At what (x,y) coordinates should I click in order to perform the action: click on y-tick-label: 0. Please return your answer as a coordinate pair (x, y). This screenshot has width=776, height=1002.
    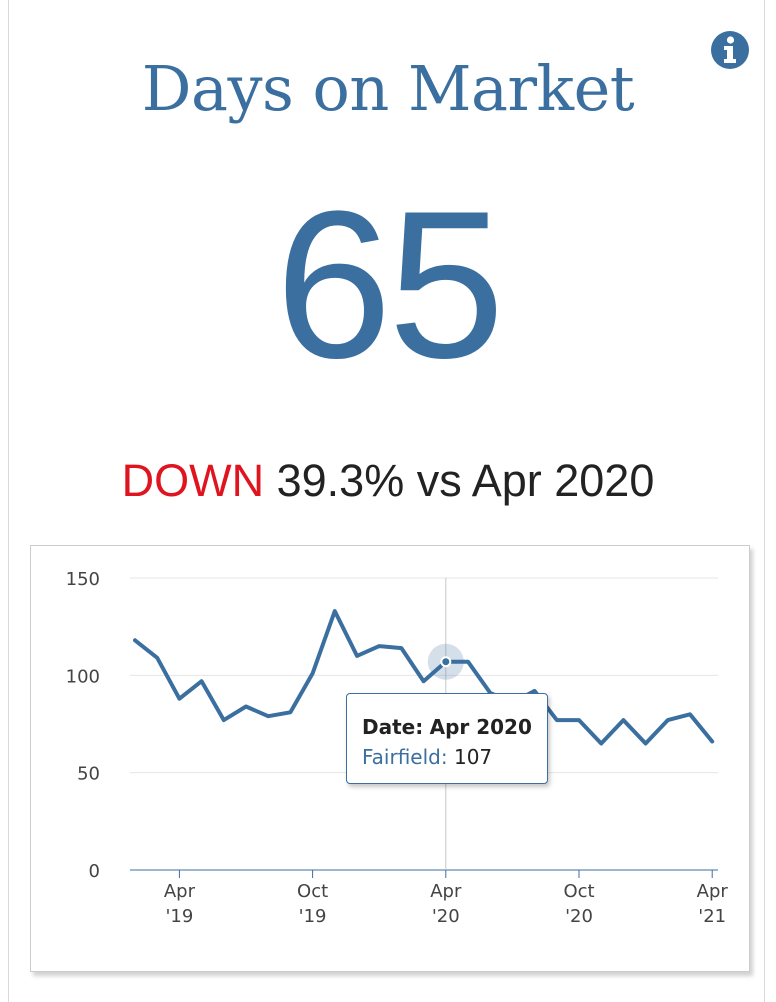
    Looking at the image, I should click on (94, 871).